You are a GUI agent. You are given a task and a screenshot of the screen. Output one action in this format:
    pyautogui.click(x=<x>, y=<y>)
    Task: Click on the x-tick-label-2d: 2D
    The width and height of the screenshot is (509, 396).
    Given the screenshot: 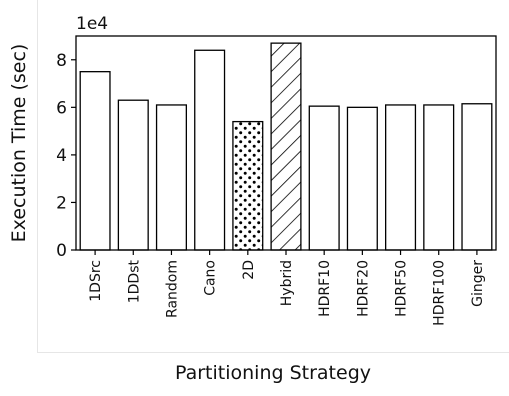 What is the action you would take?
    pyautogui.click(x=249, y=270)
    